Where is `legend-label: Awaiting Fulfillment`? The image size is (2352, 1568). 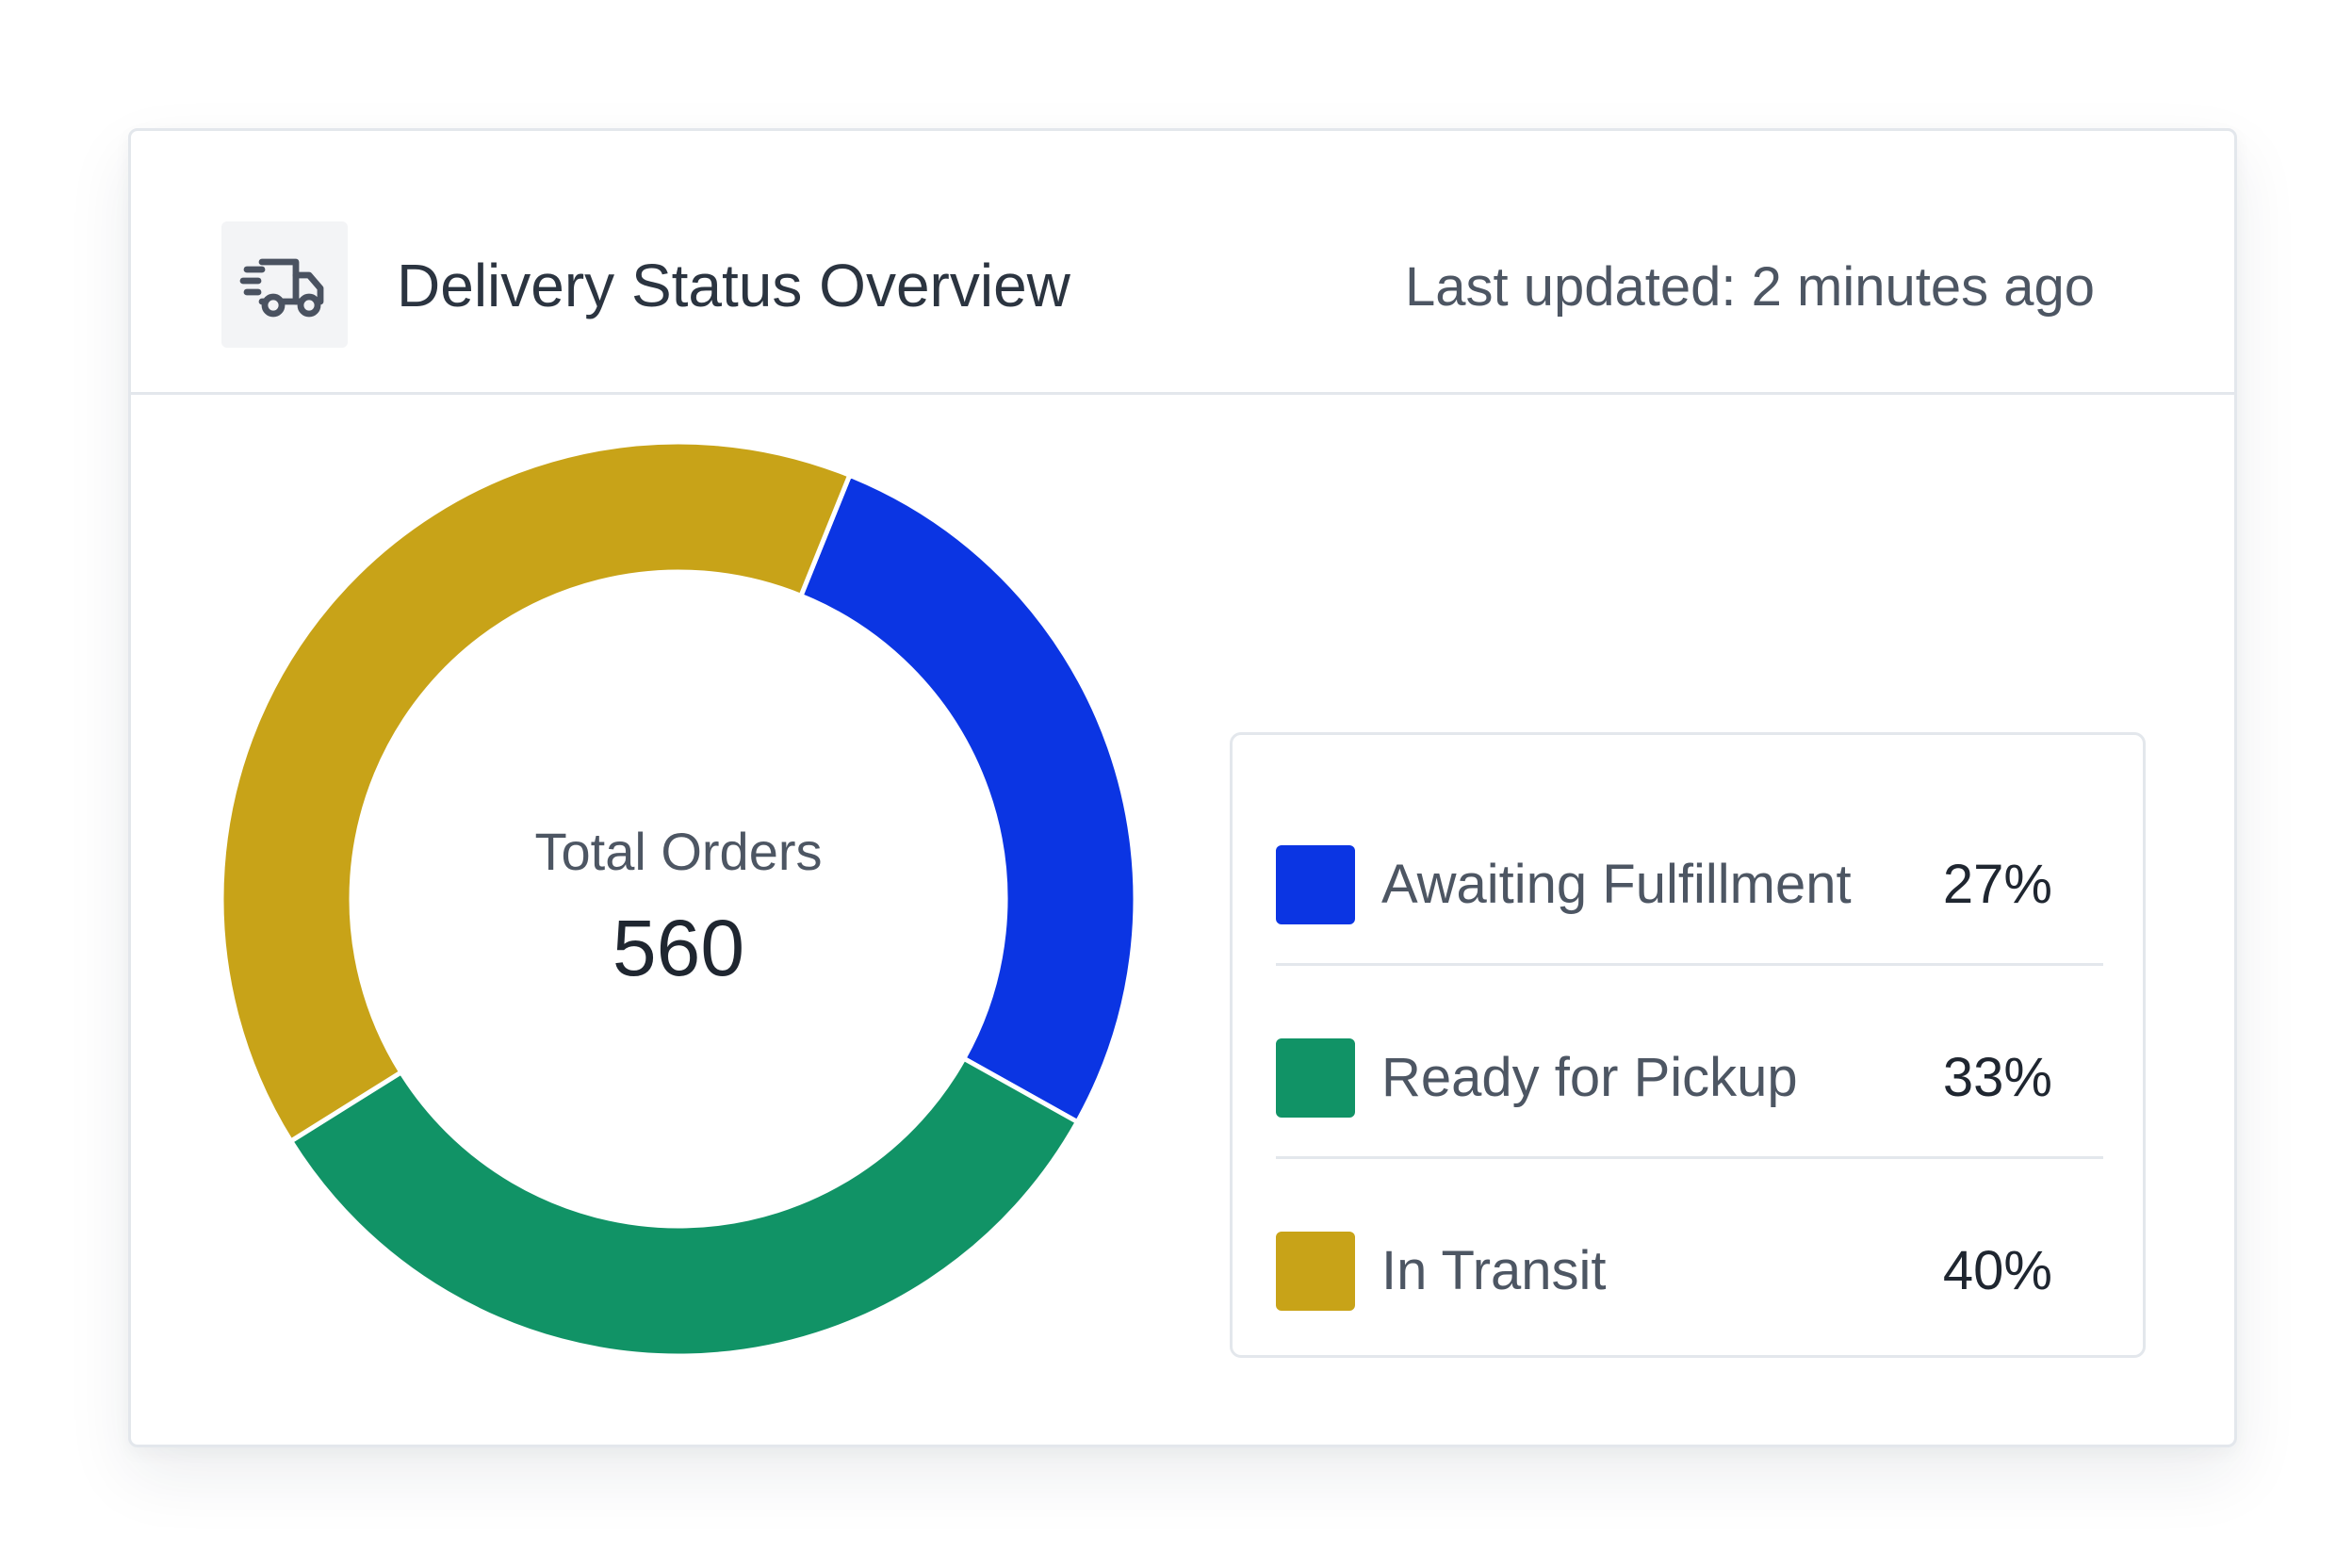
legend-label: Awaiting Fulfillment is located at coordinates (1616, 885).